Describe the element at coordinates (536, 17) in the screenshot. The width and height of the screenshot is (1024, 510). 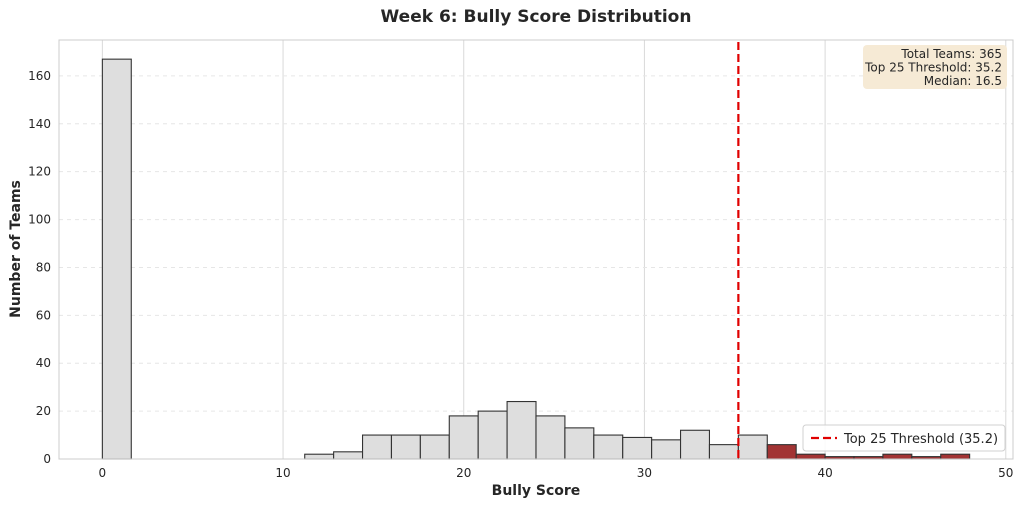
I see `chart-title: Week 6: Bully Score Distribution` at that location.